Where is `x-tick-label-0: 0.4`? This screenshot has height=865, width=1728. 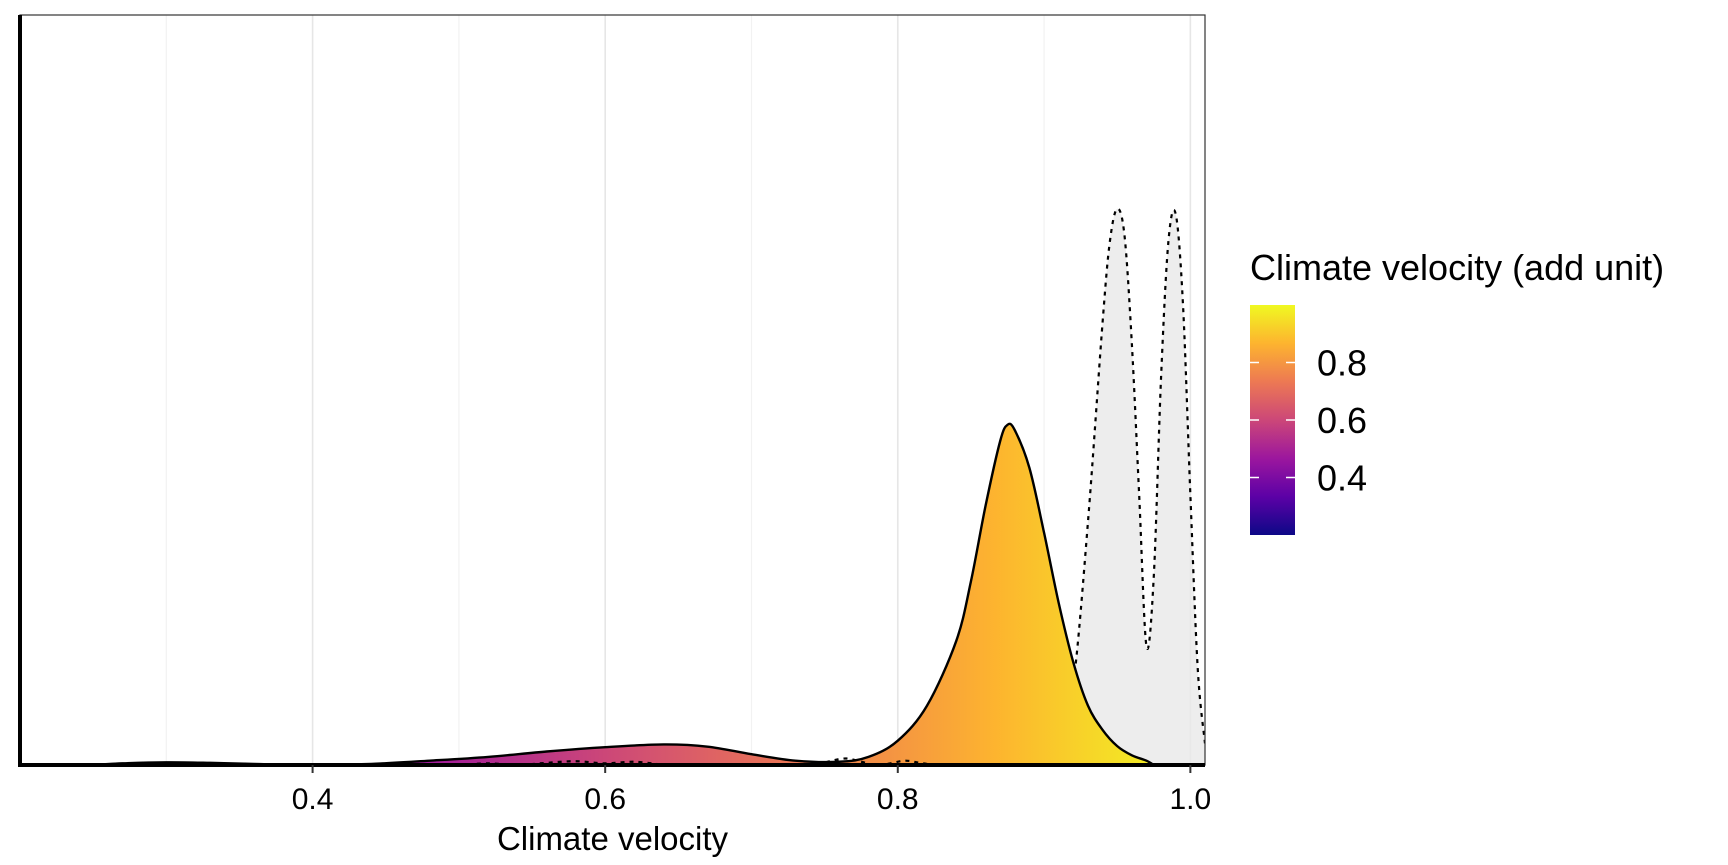
x-tick-label-0: 0.4 is located at coordinates (313, 799).